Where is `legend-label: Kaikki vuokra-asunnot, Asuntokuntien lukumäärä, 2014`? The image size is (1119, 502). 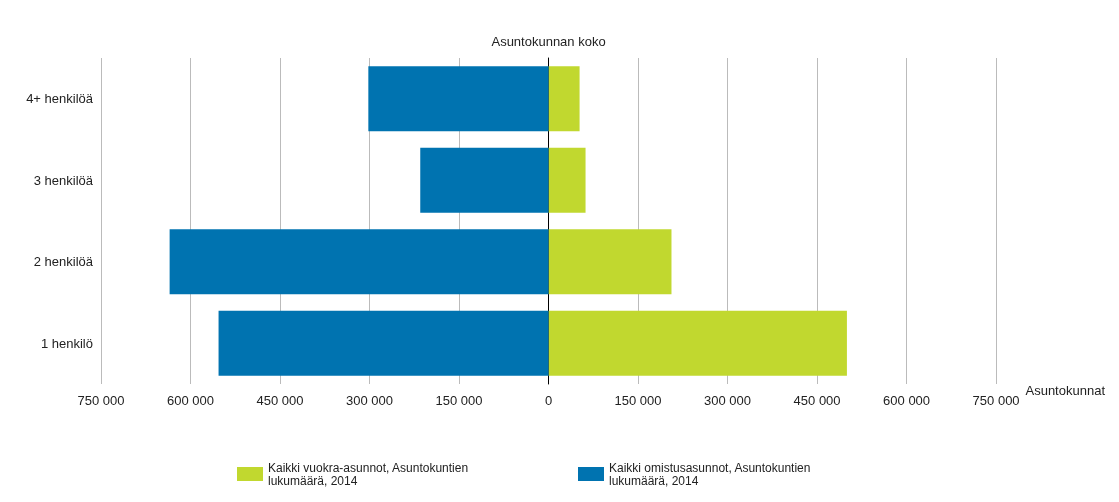 legend-label: Kaikki vuokra-asunnot, Asuntokuntien lukumäärä, 2014 is located at coordinates (370, 474).